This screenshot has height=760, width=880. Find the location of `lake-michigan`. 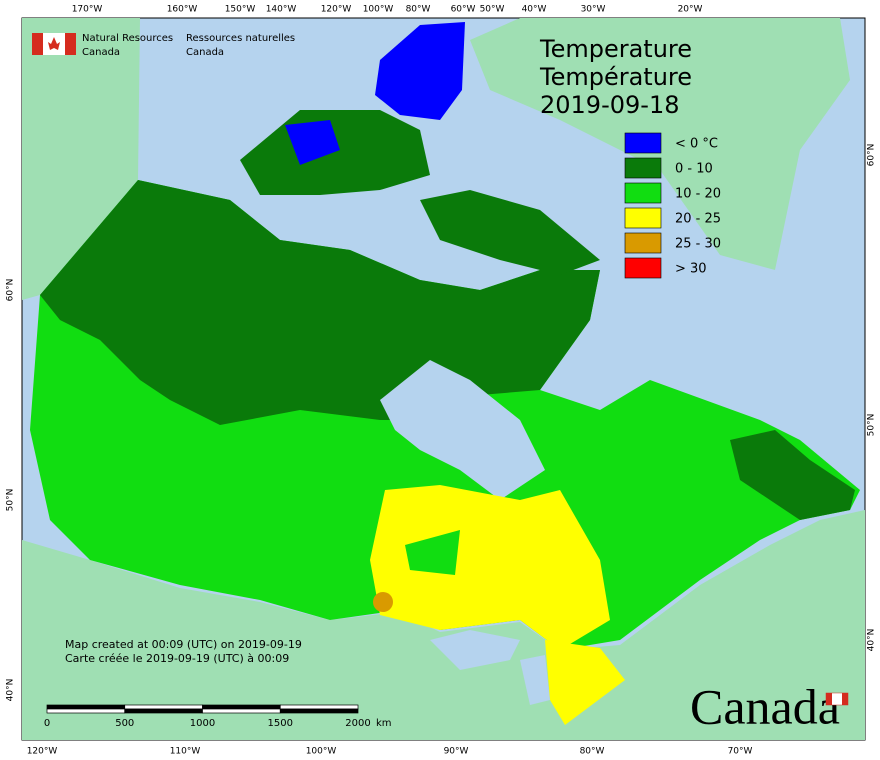

lake-michigan is located at coordinates (535, 680).